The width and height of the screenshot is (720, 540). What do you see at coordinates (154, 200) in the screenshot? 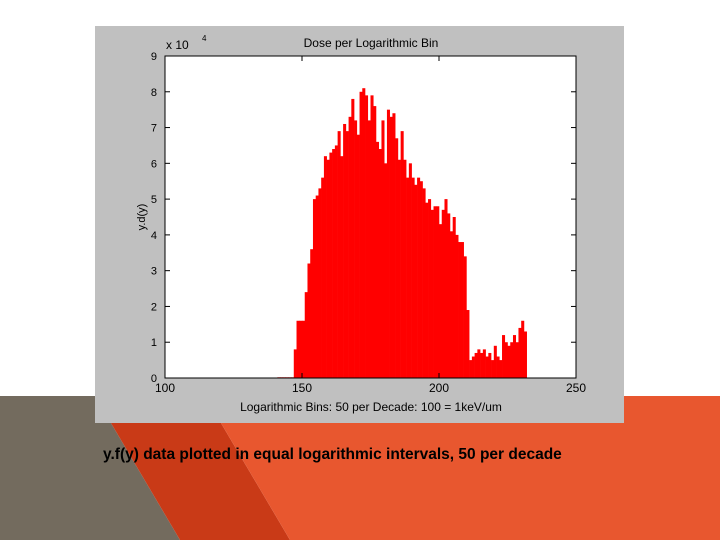
I see `y-tick-label: 5` at bounding box center [154, 200].